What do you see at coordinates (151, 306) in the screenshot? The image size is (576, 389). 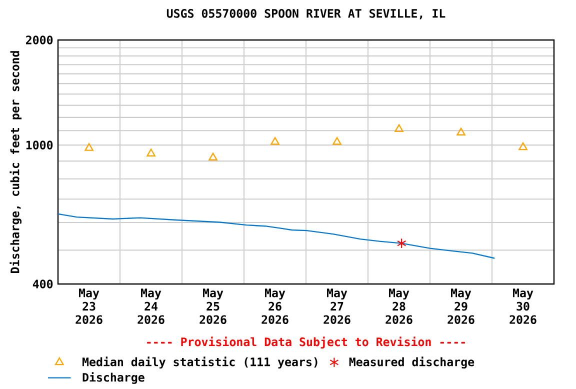 I see `x-tick-label: May 24 2026` at bounding box center [151, 306].